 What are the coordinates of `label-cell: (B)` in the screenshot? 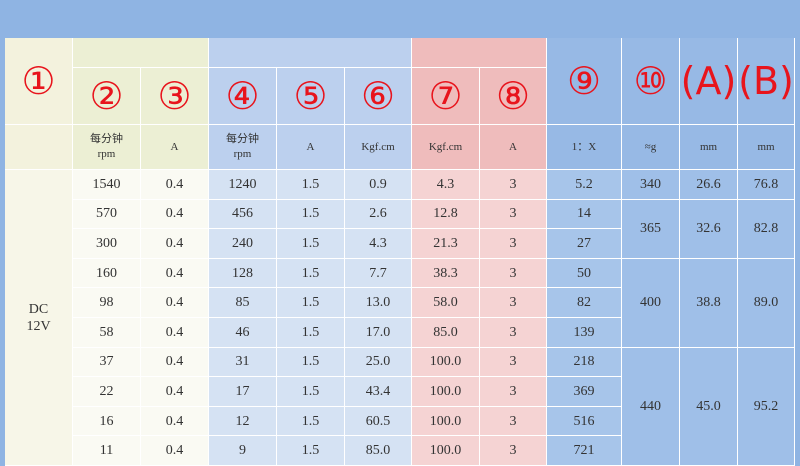 It's located at (766, 81).